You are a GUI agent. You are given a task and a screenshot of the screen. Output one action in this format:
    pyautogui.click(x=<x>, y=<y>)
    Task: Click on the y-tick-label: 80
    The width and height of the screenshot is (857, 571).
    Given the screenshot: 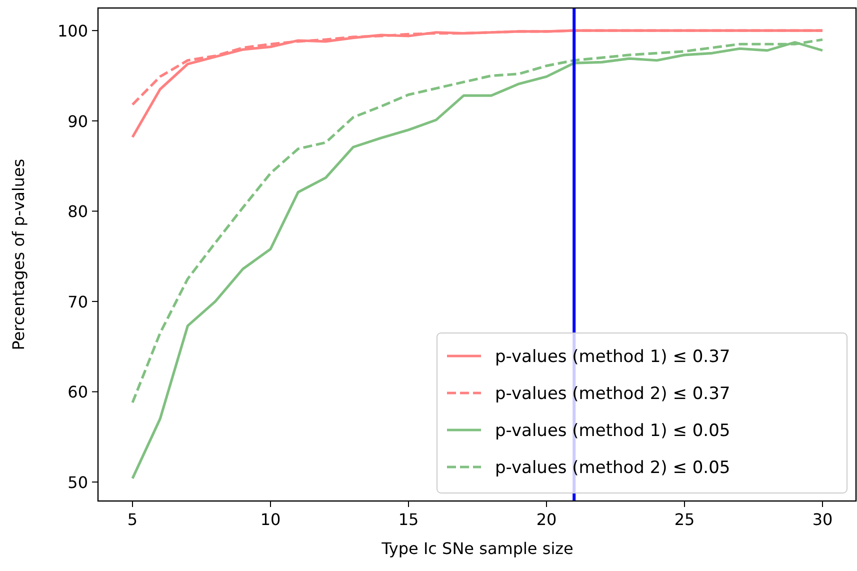 What is the action you would take?
    pyautogui.click(x=78, y=212)
    